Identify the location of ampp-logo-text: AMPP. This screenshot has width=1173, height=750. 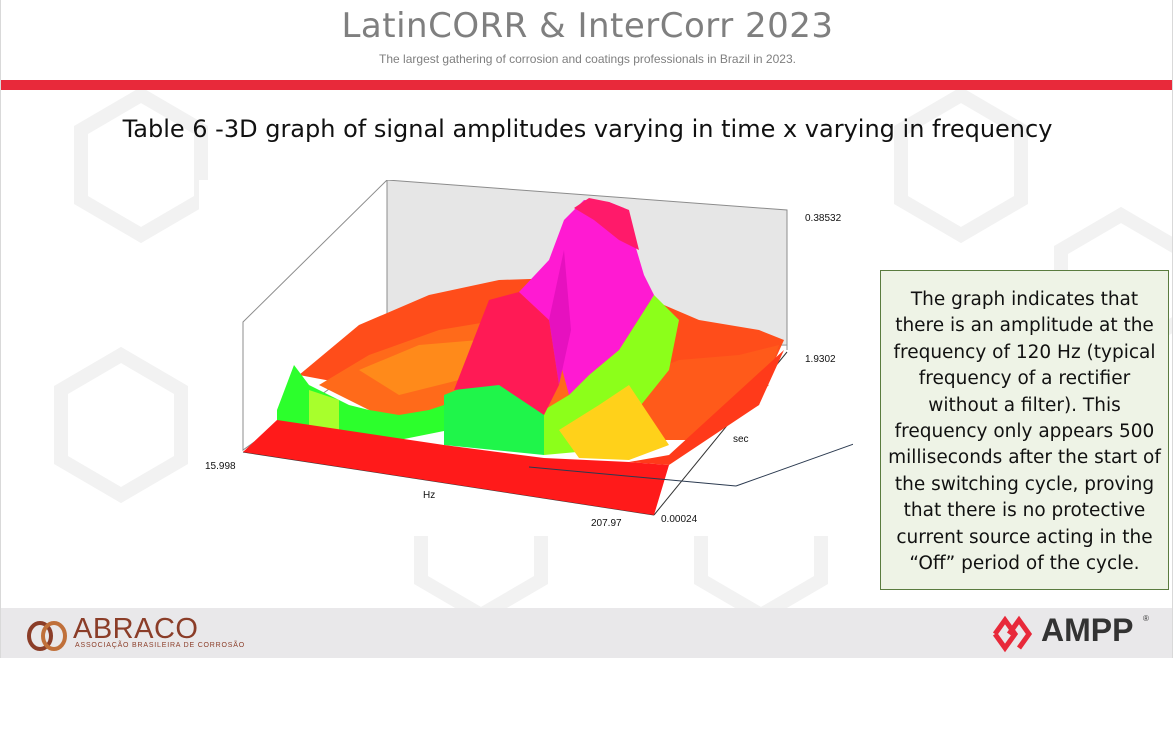
(1087, 630).